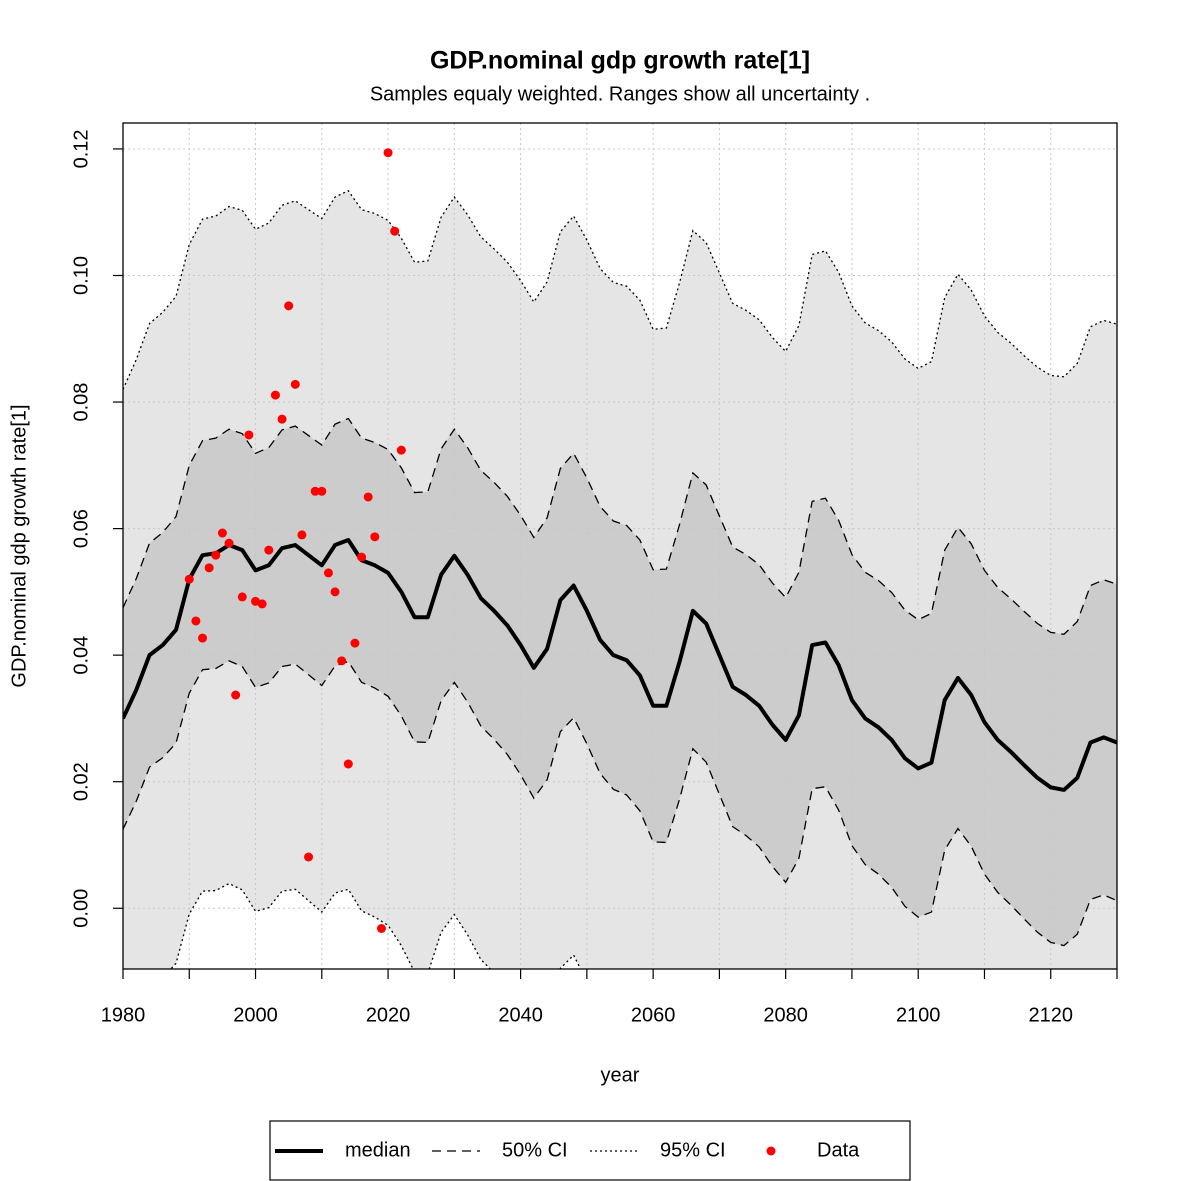  Describe the element at coordinates (81, 908) in the screenshot. I see `y-tick-label: 0.00` at that location.